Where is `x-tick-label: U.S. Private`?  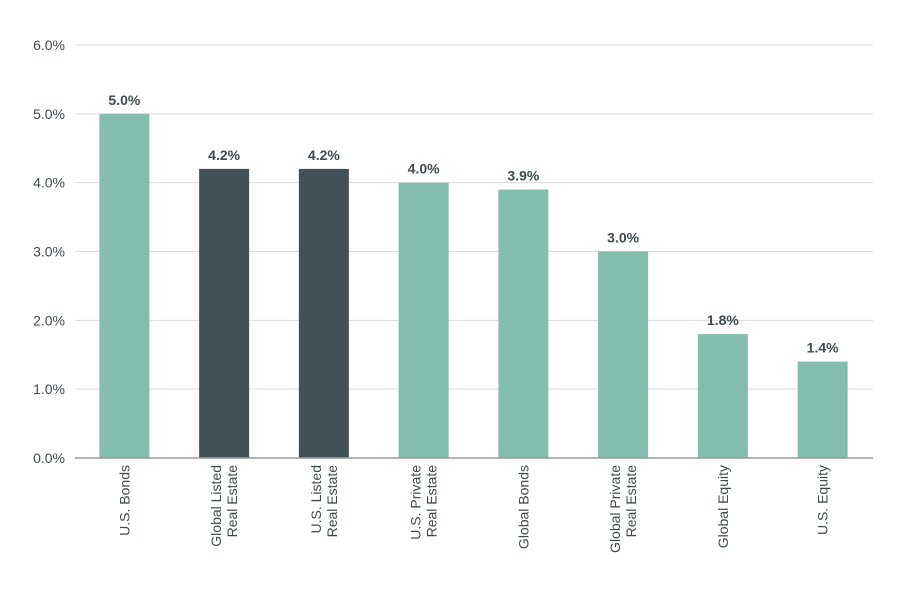
x-tick-label: U.S. Private is located at coordinates (416, 502).